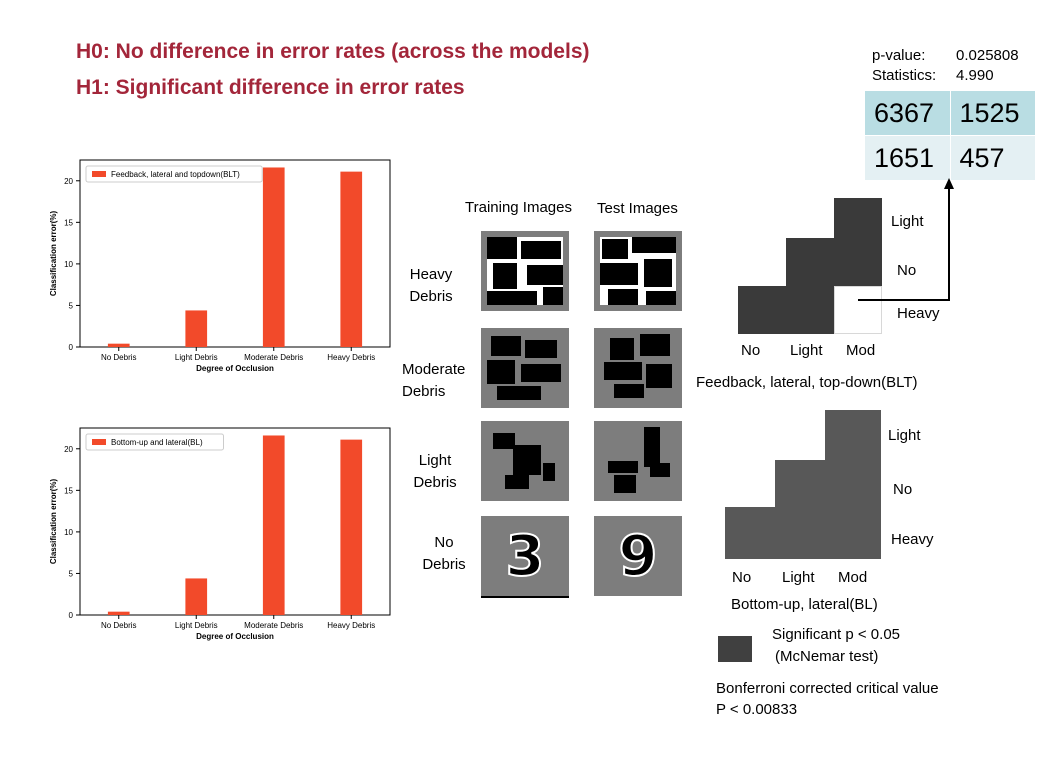 The image size is (1055, 763). What do you see at coordinates (435, 471) in the screenshot?
I see `row-label-light: Light Debris` at bounding box center [435, 471].